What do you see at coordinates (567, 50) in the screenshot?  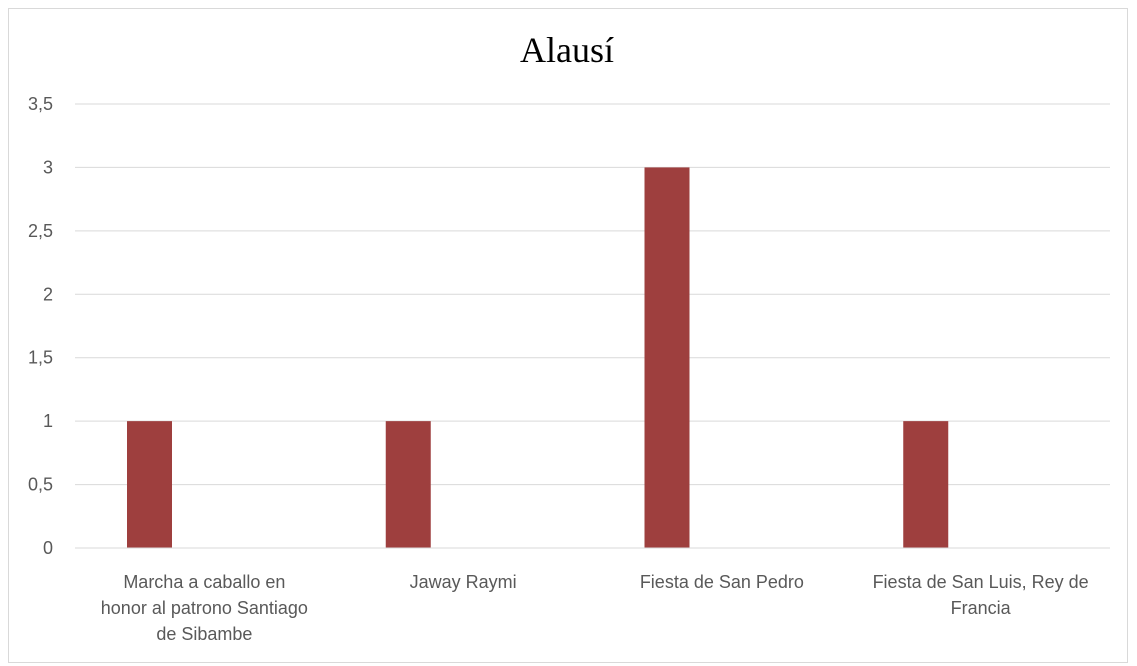 I see `chart-title: Alausí` at bounding box center [567, 50].